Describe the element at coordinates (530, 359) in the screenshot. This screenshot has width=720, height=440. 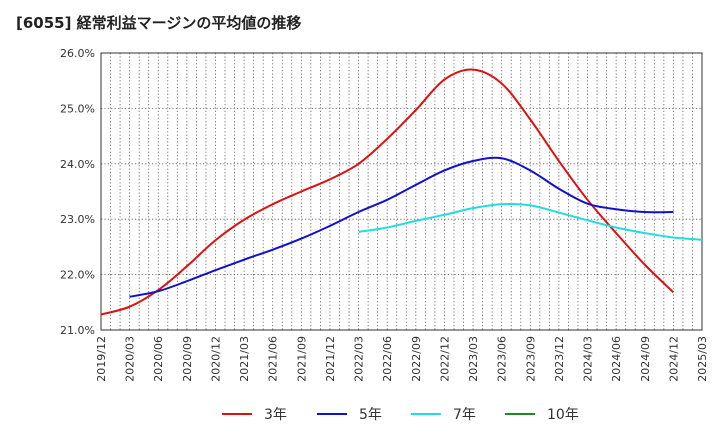
I see `x-tick-label: 2023/09` at that location.